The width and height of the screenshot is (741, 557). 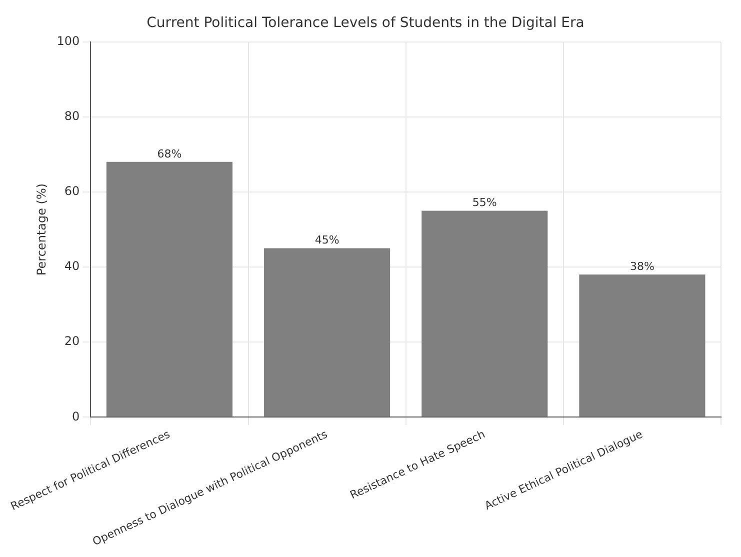 I want to click on data-label: 45%, so click(x=327, y=240).